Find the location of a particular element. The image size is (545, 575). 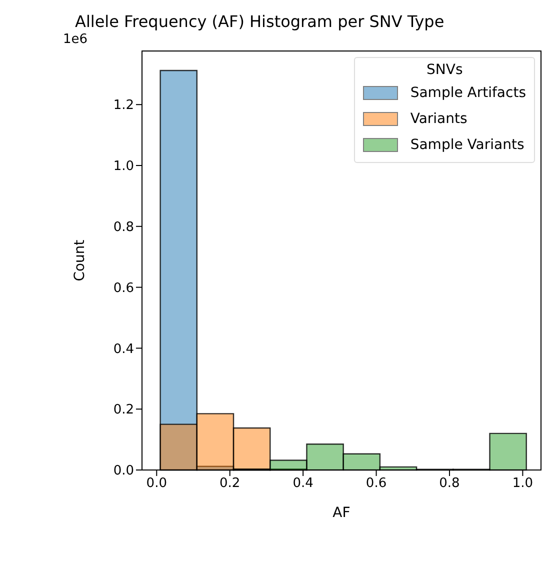

text: 1e6 is located at coordinates (75, 39).